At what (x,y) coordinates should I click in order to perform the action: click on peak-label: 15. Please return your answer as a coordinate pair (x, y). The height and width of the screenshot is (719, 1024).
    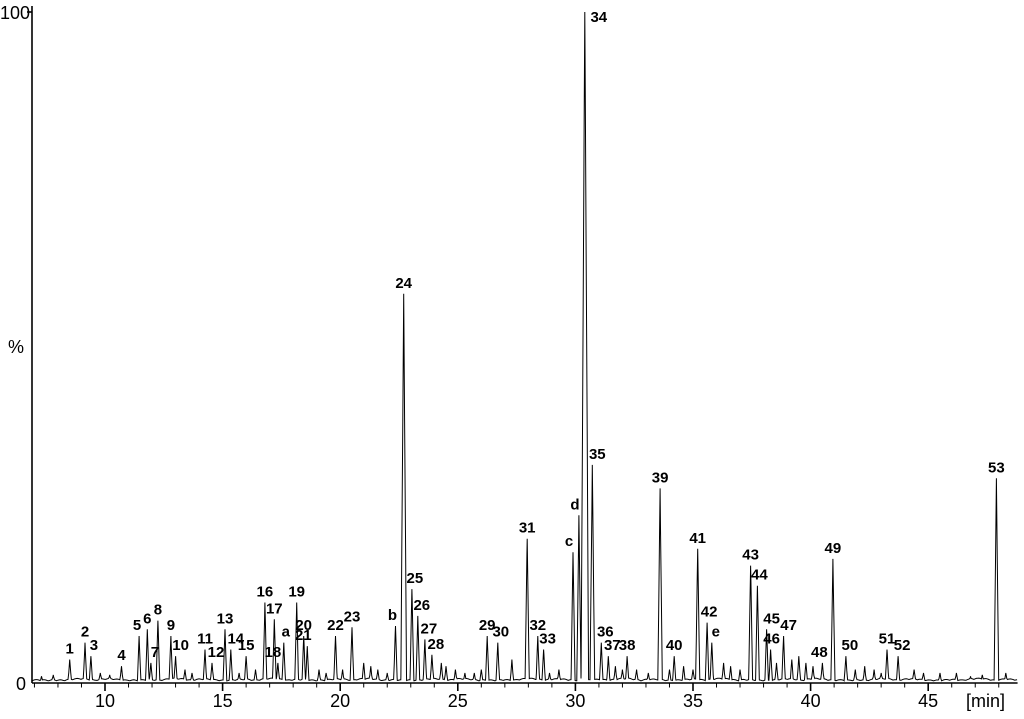
    Looking at the image, I should click on (246, 645).